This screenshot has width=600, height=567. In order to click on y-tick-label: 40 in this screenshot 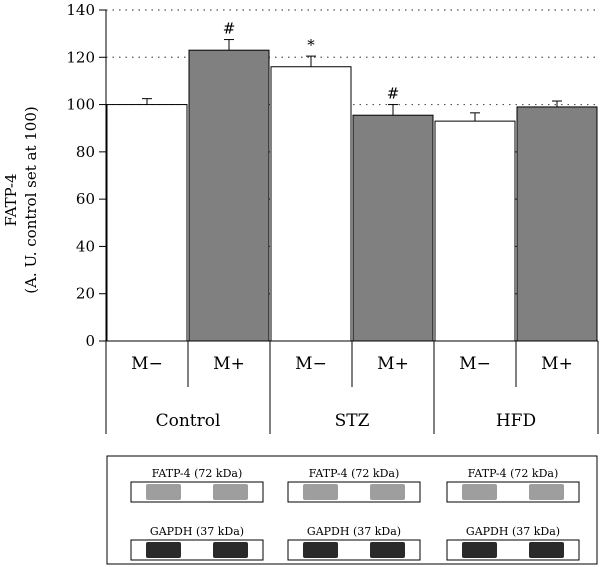, I will do `click(85, 246)`.